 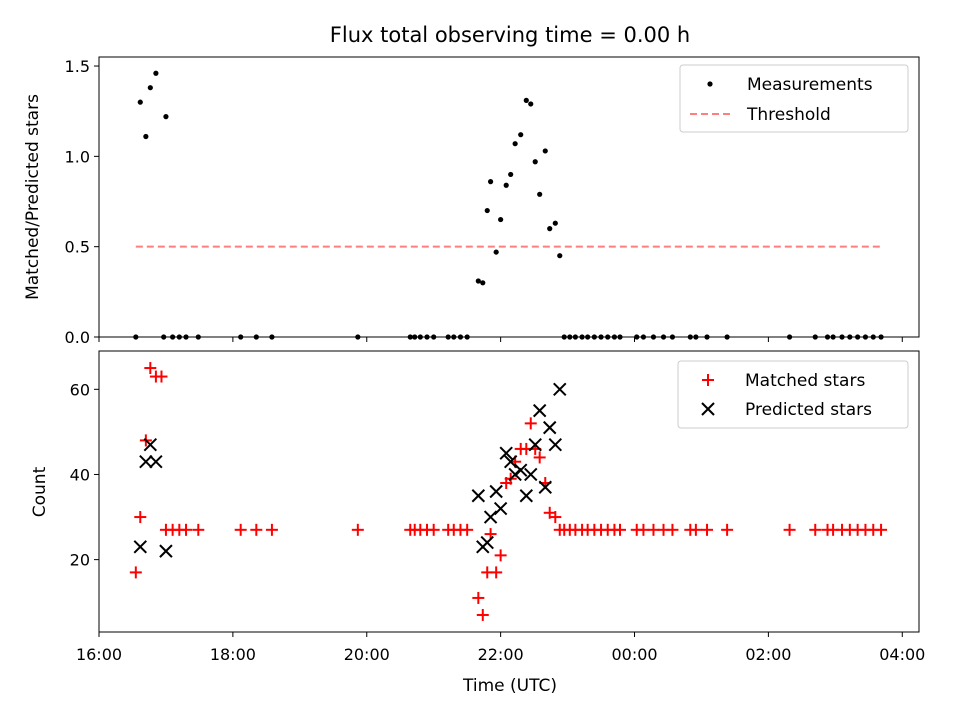 I want to click on bottom-legend: Matched stars Predicted stars, so click(x=793, y=394).